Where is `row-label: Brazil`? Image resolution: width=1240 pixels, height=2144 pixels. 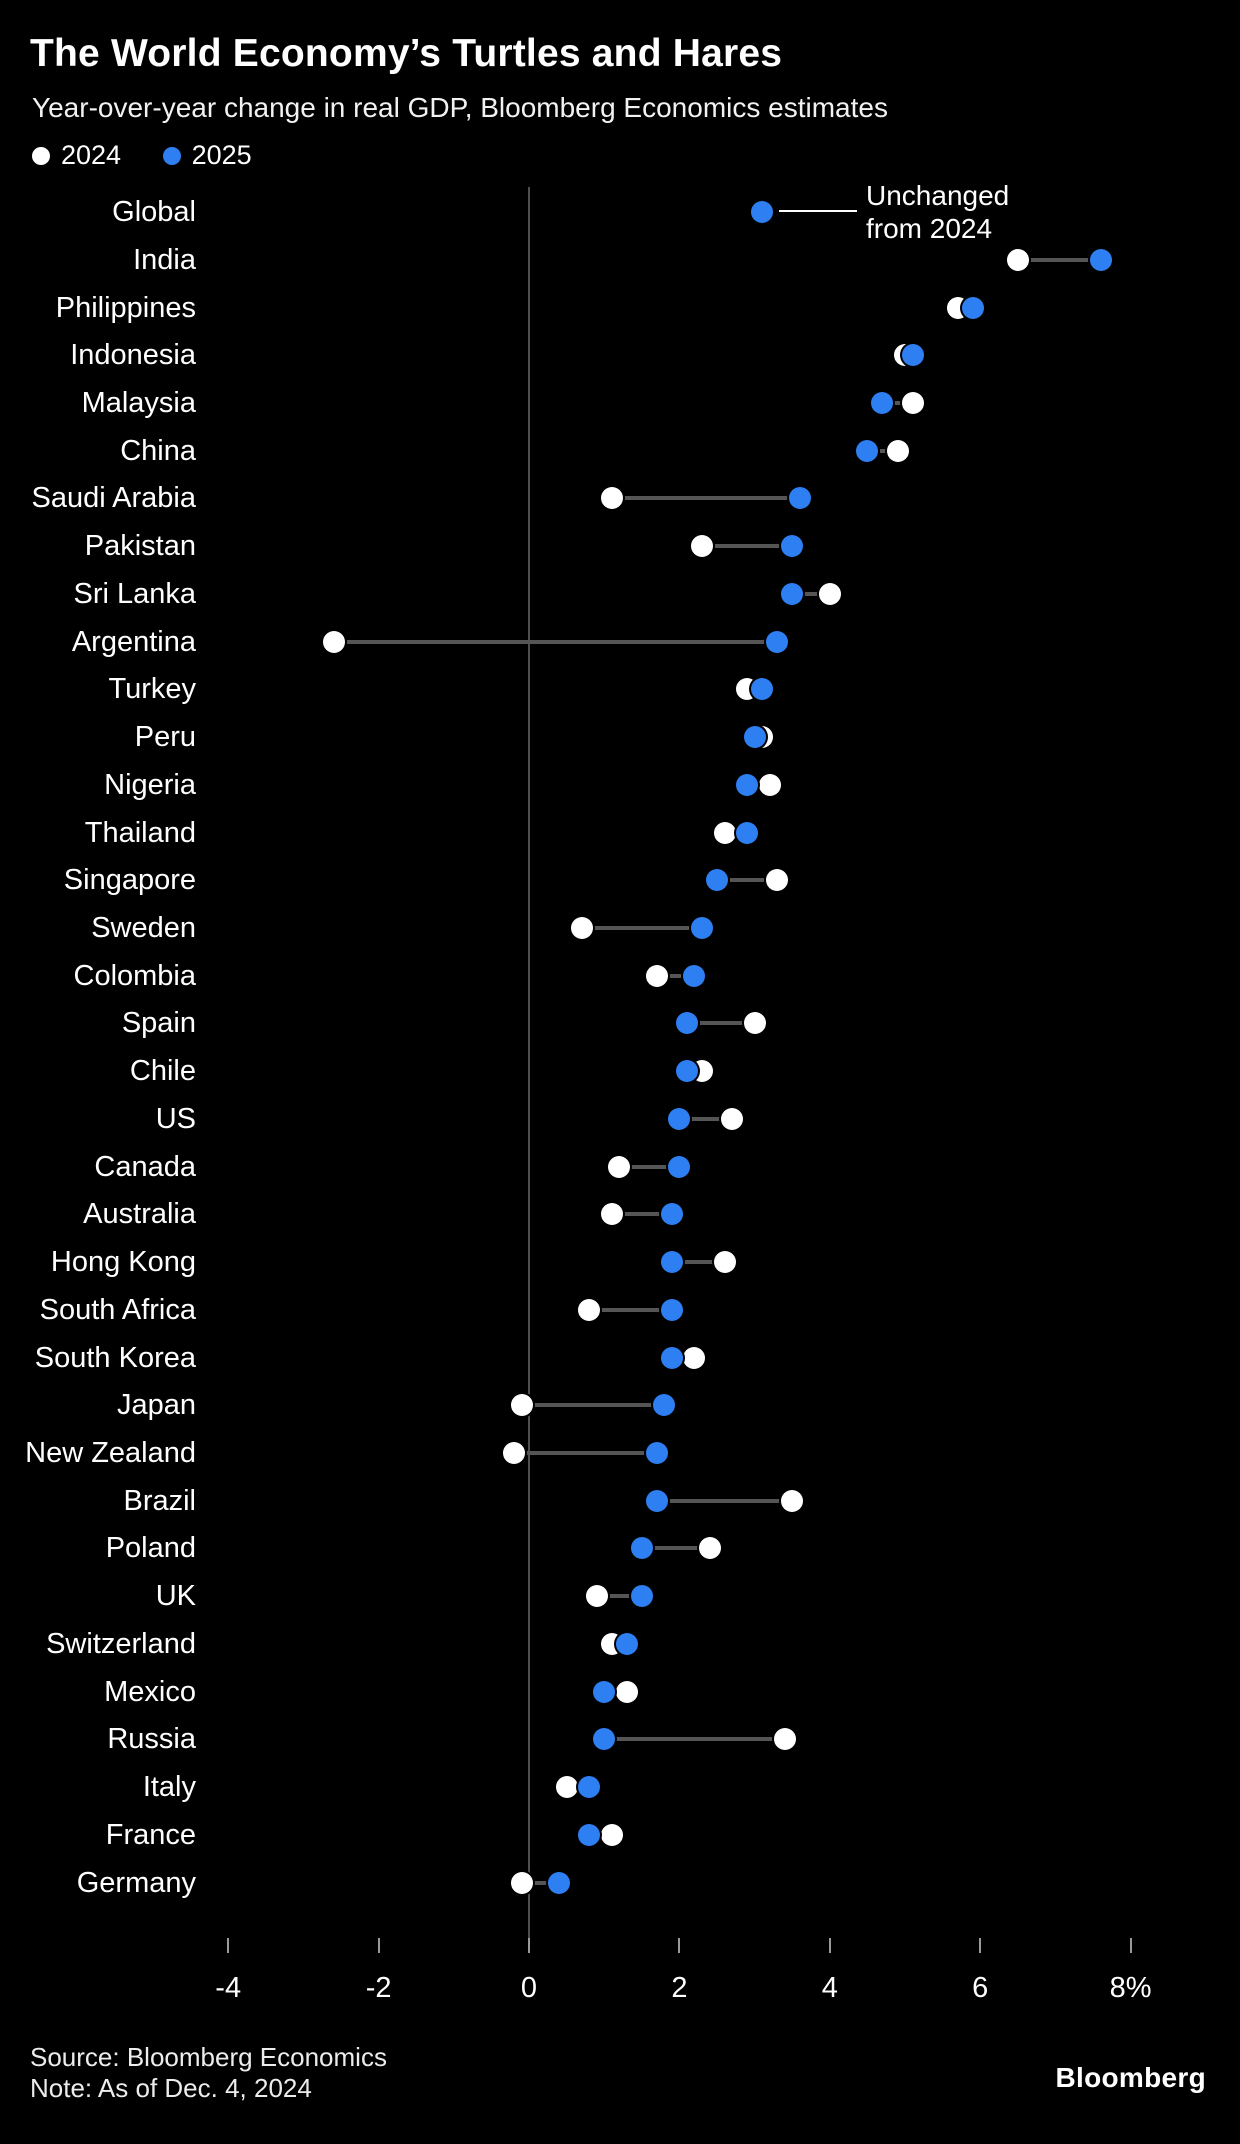
row-label: Brazil is located at coordinates (159, 1500).